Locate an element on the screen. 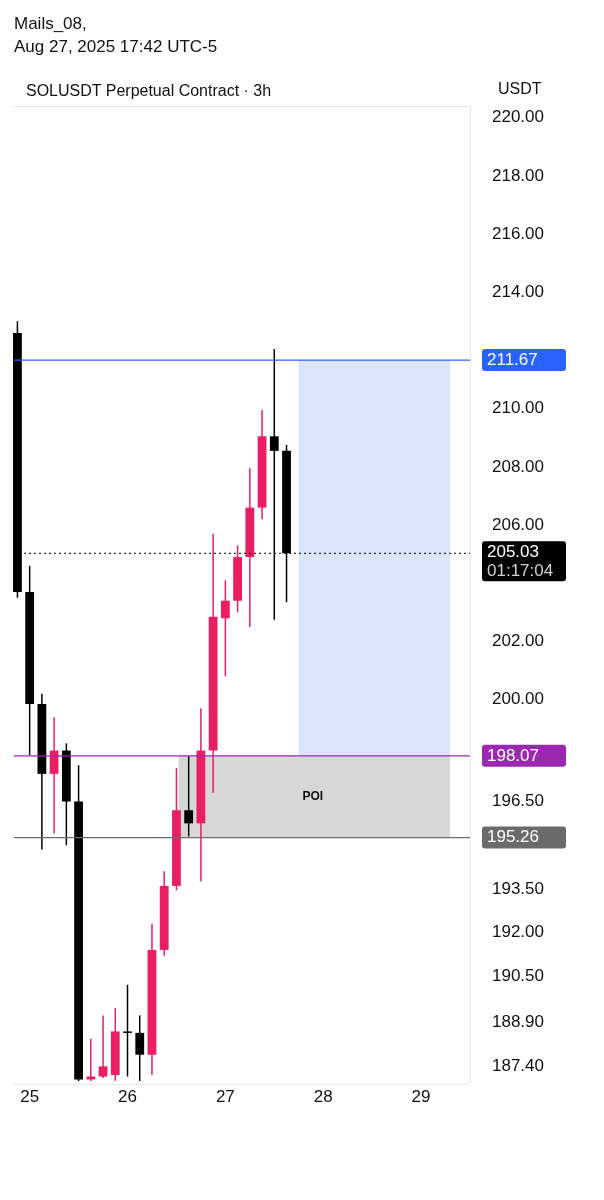 The image size is (604, 1200). y-tick-label: 216.00 is located at coordinates (518, 233).